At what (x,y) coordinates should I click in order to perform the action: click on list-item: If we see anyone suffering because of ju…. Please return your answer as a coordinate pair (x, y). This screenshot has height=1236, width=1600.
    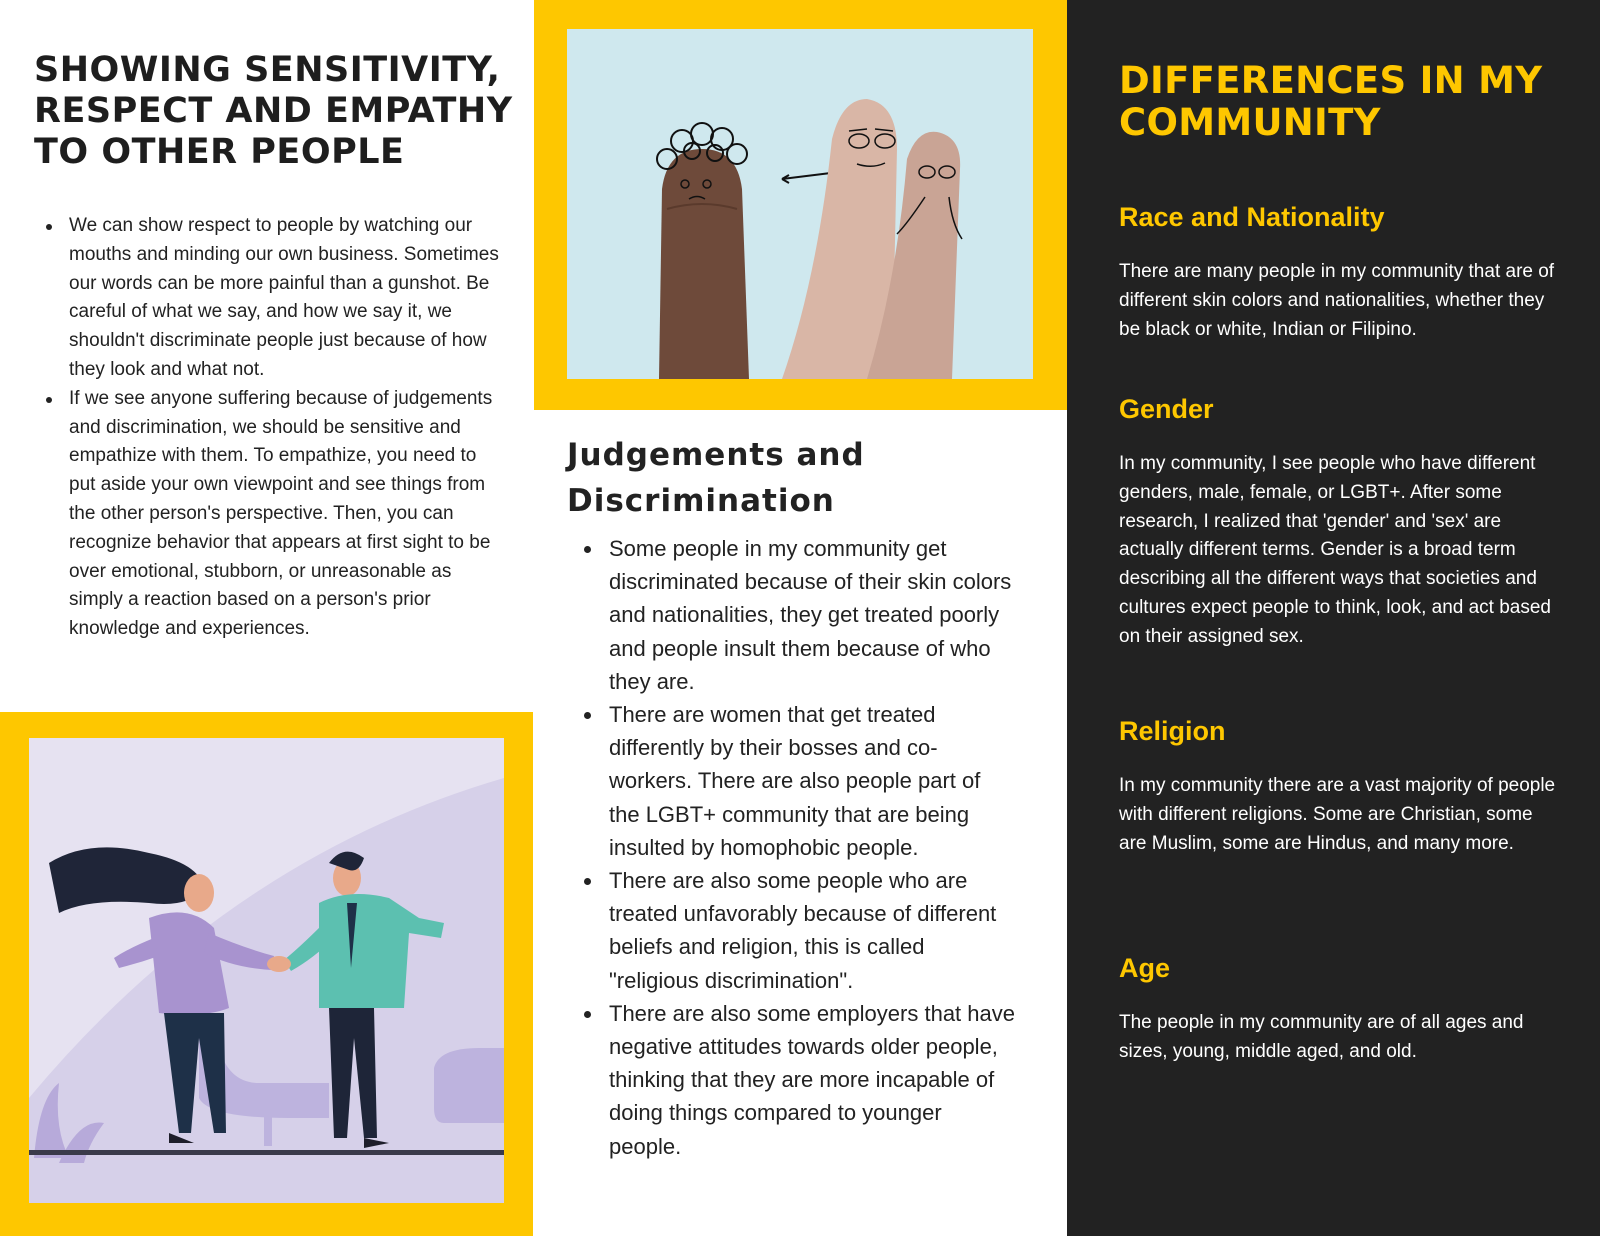
    Looking at the image, I should click on (269, 514).